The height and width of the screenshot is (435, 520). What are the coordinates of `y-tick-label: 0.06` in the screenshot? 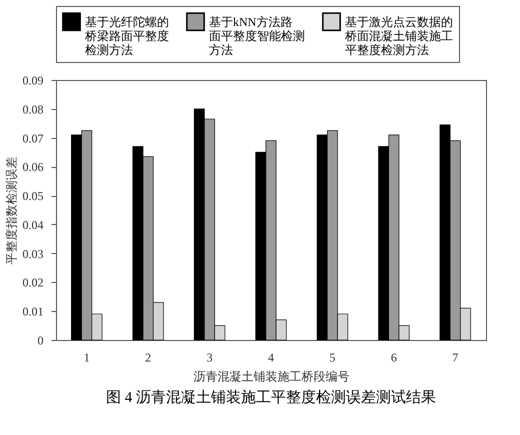 It's located at (33, 167).